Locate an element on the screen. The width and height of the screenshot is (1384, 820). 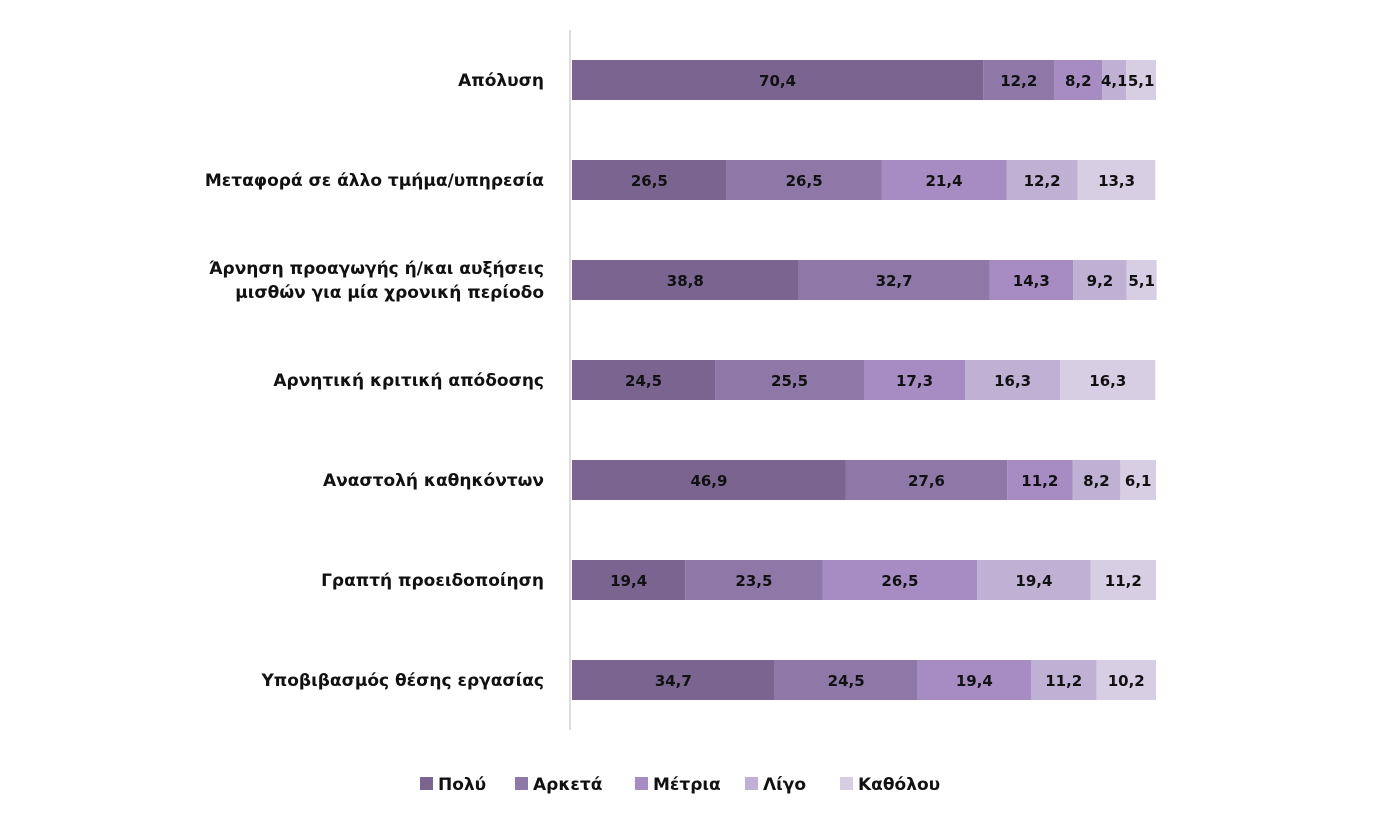
data-label: 21,4 is located at coordinates (944, 181).